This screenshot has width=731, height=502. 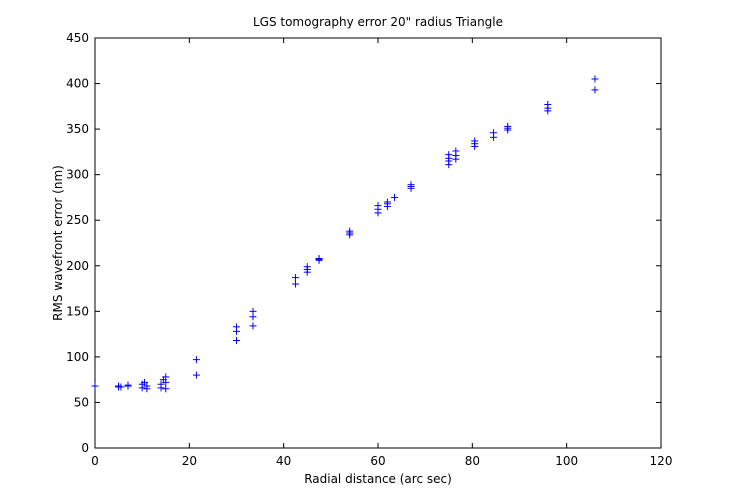 I want to click on x-tick-label: 0, so click(x=95, y=461).